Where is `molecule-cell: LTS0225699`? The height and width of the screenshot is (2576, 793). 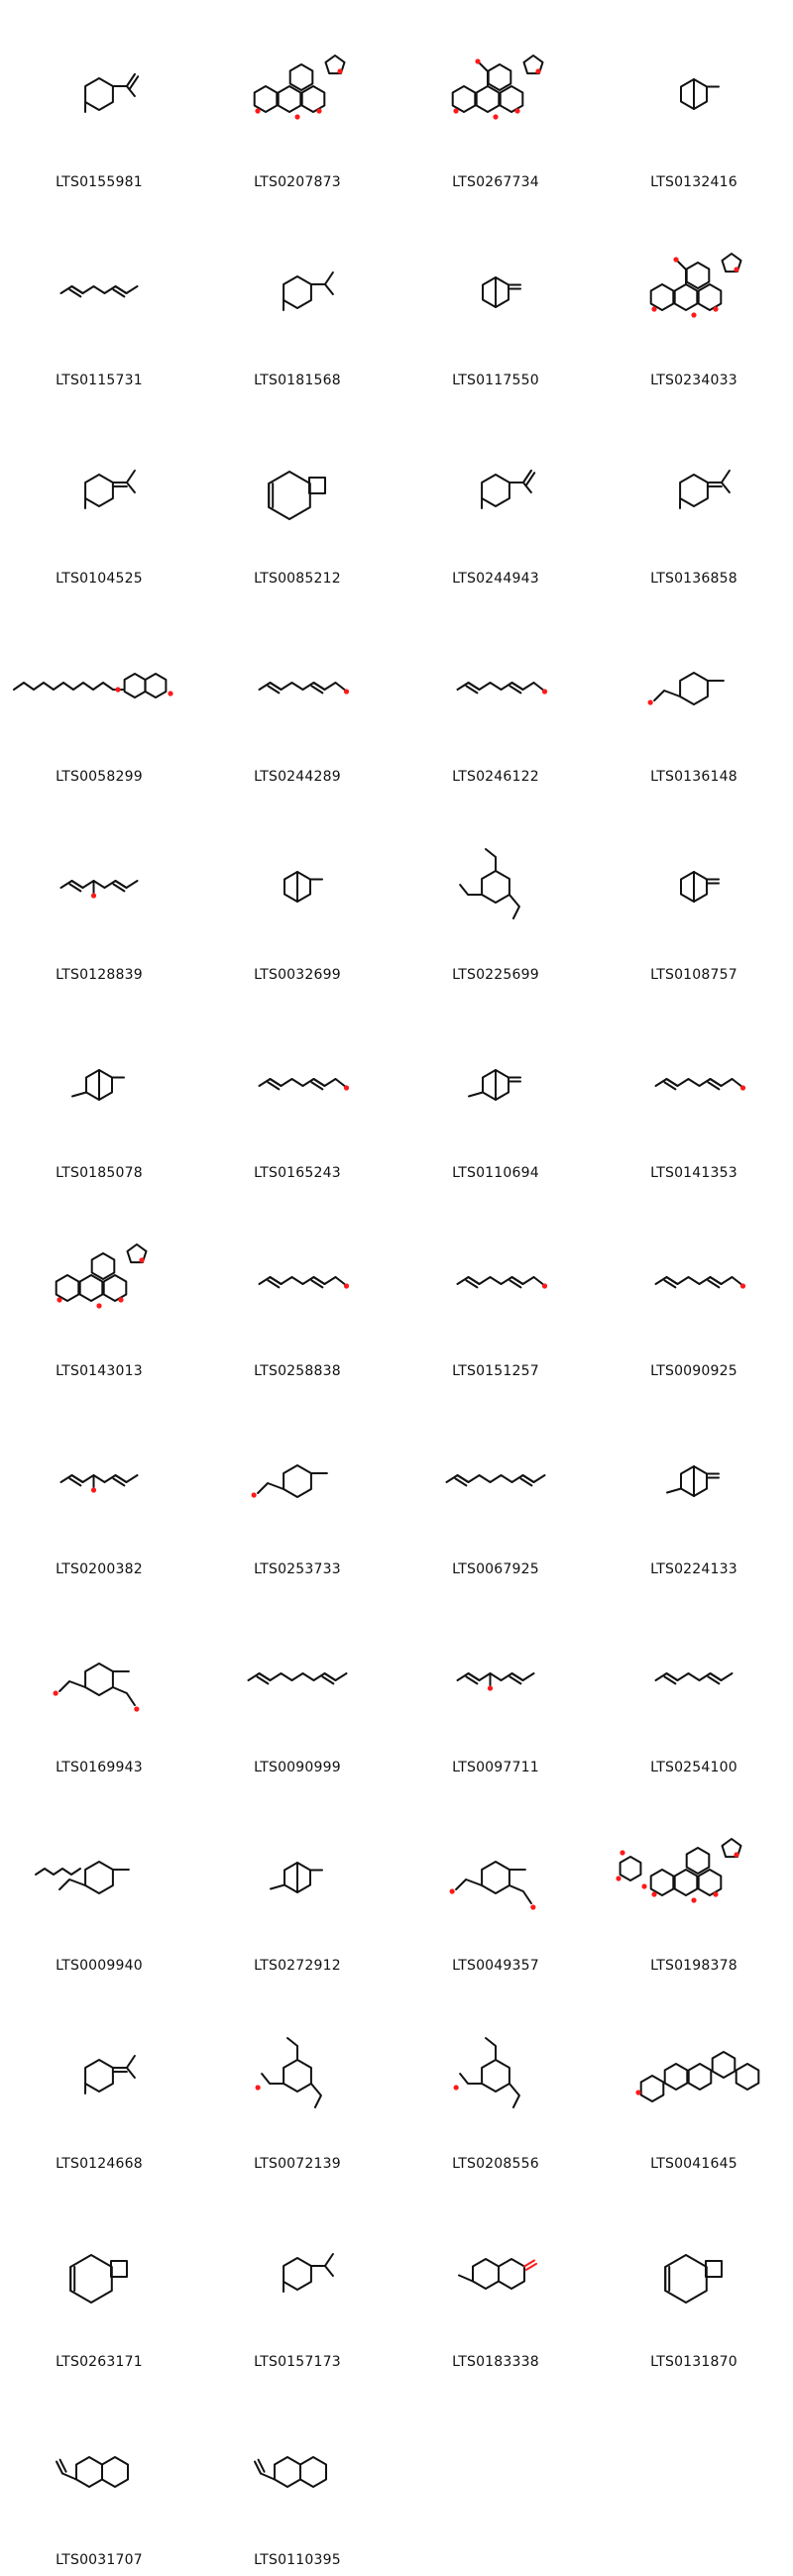 molecule-cell: LTS0225699 is located at coordinates (495, 892).